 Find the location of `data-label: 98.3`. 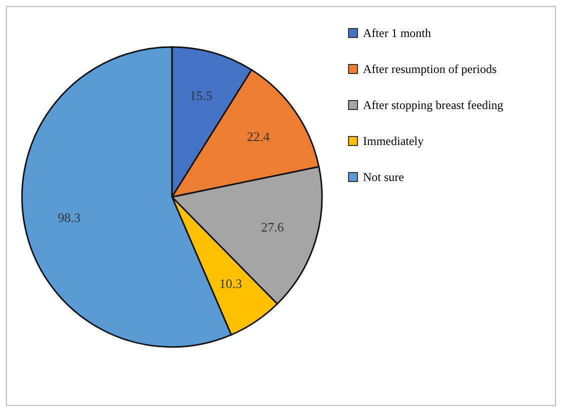

data-label: 98.3 is located at coordinates (69, 218).